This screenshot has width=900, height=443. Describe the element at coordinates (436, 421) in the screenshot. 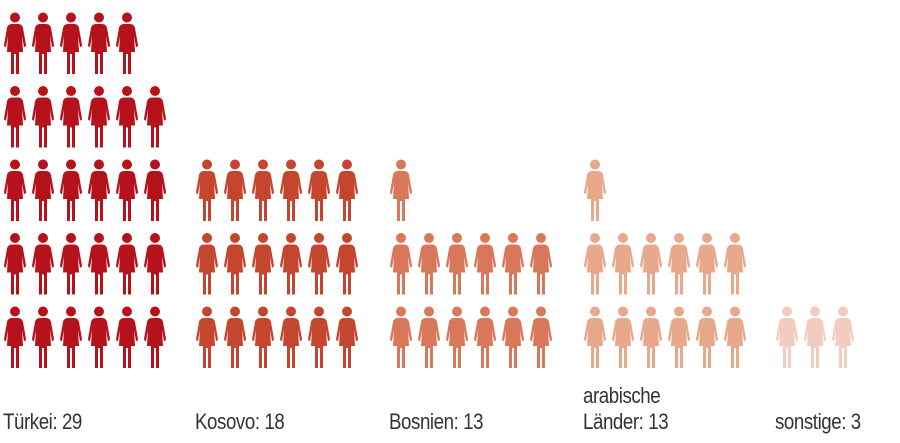

I see `category-label: Bosnien: 13` at that location.